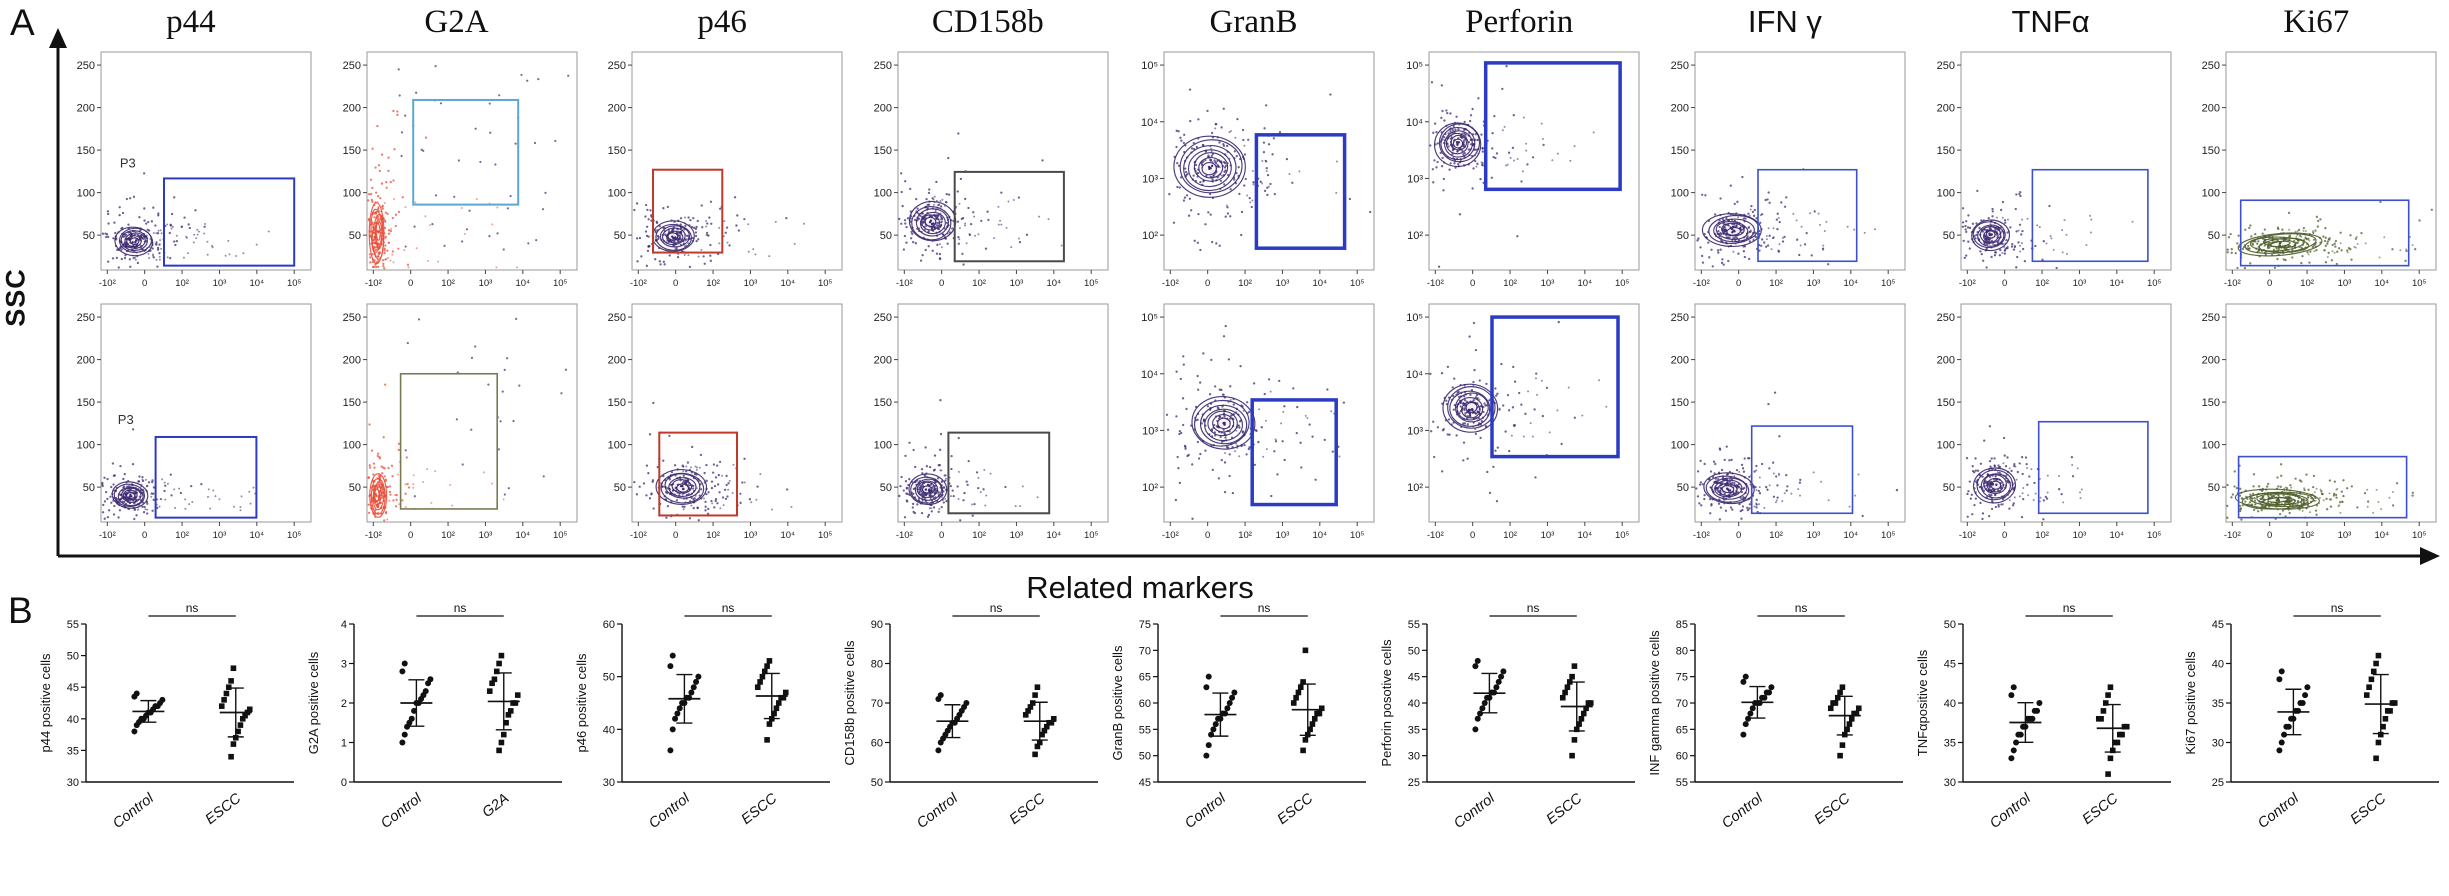 Image resolution: width=2449 pixels, height=896 pixels. I want to click on group-label: ESCC, so click(760, 809).